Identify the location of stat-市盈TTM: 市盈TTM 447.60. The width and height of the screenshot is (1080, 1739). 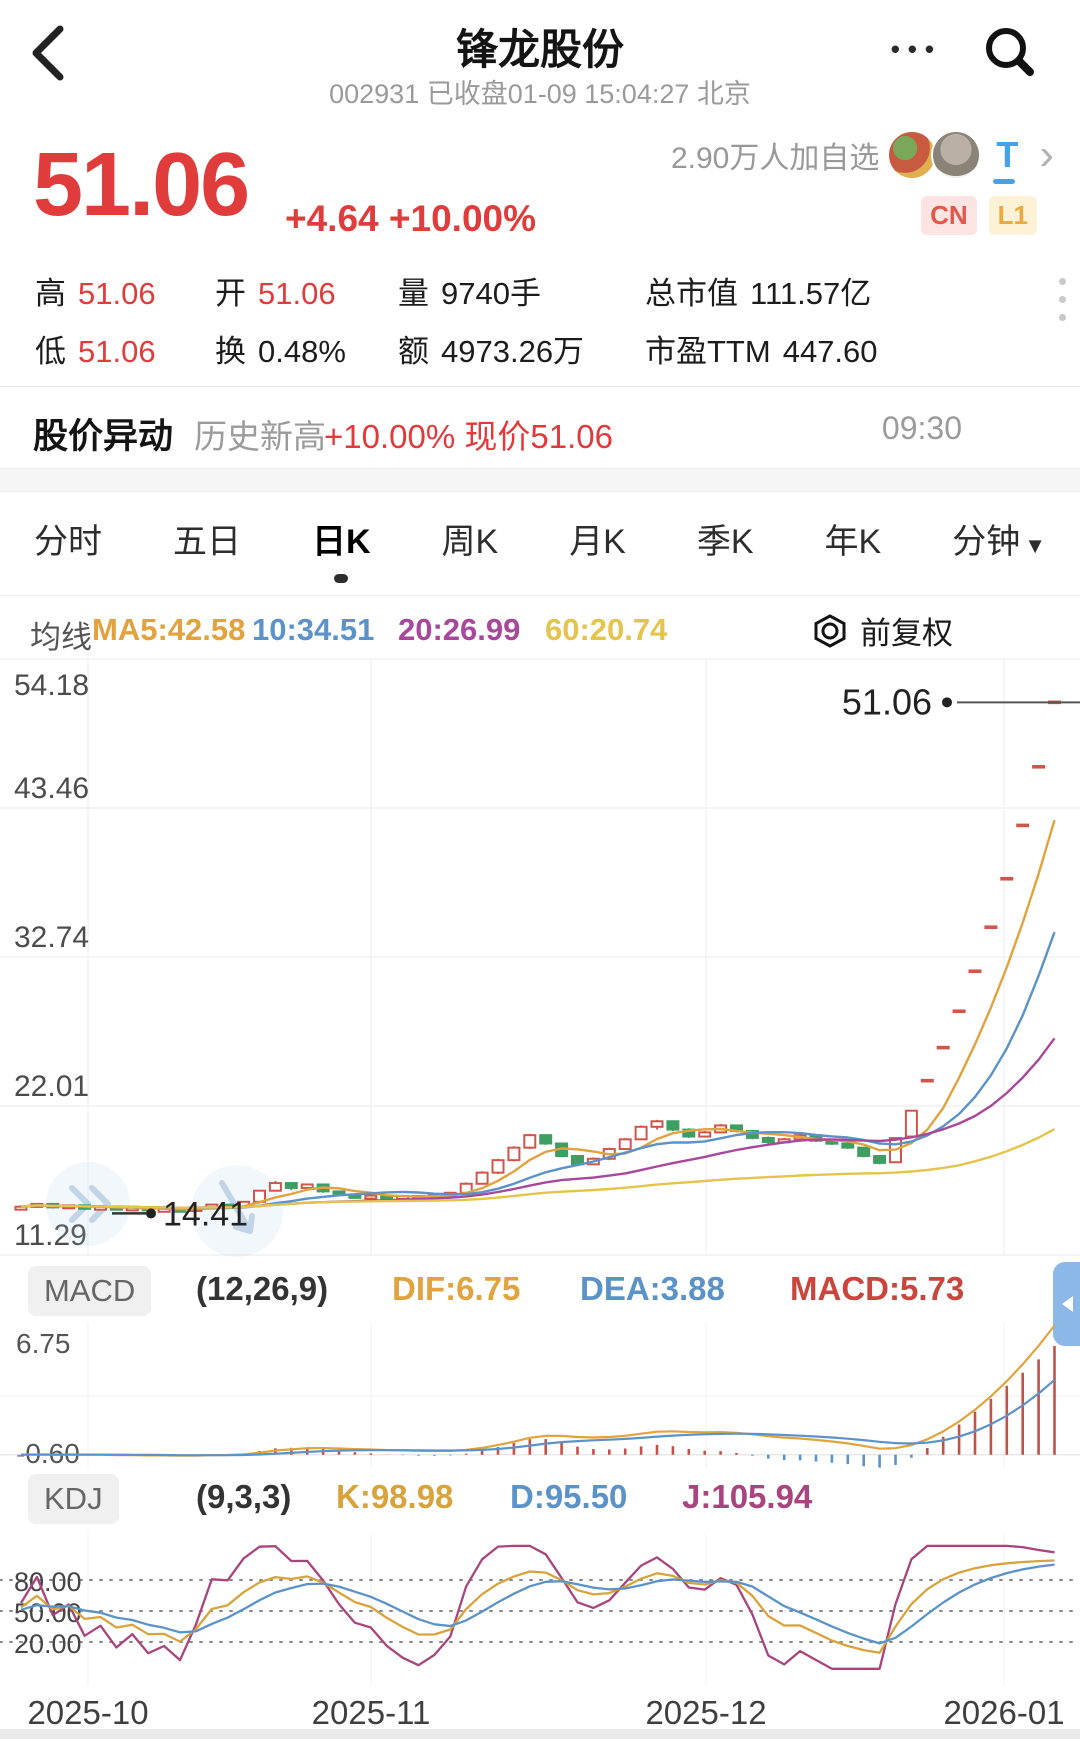
(761, 351).